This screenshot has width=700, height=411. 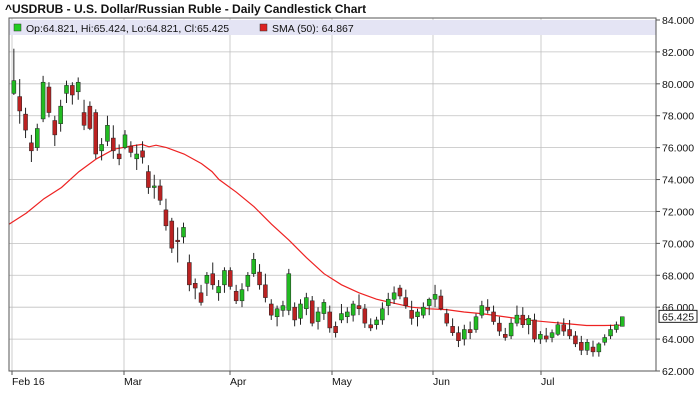 I want to click on y-tick-label: 82.000, so click(x=678, y=53).